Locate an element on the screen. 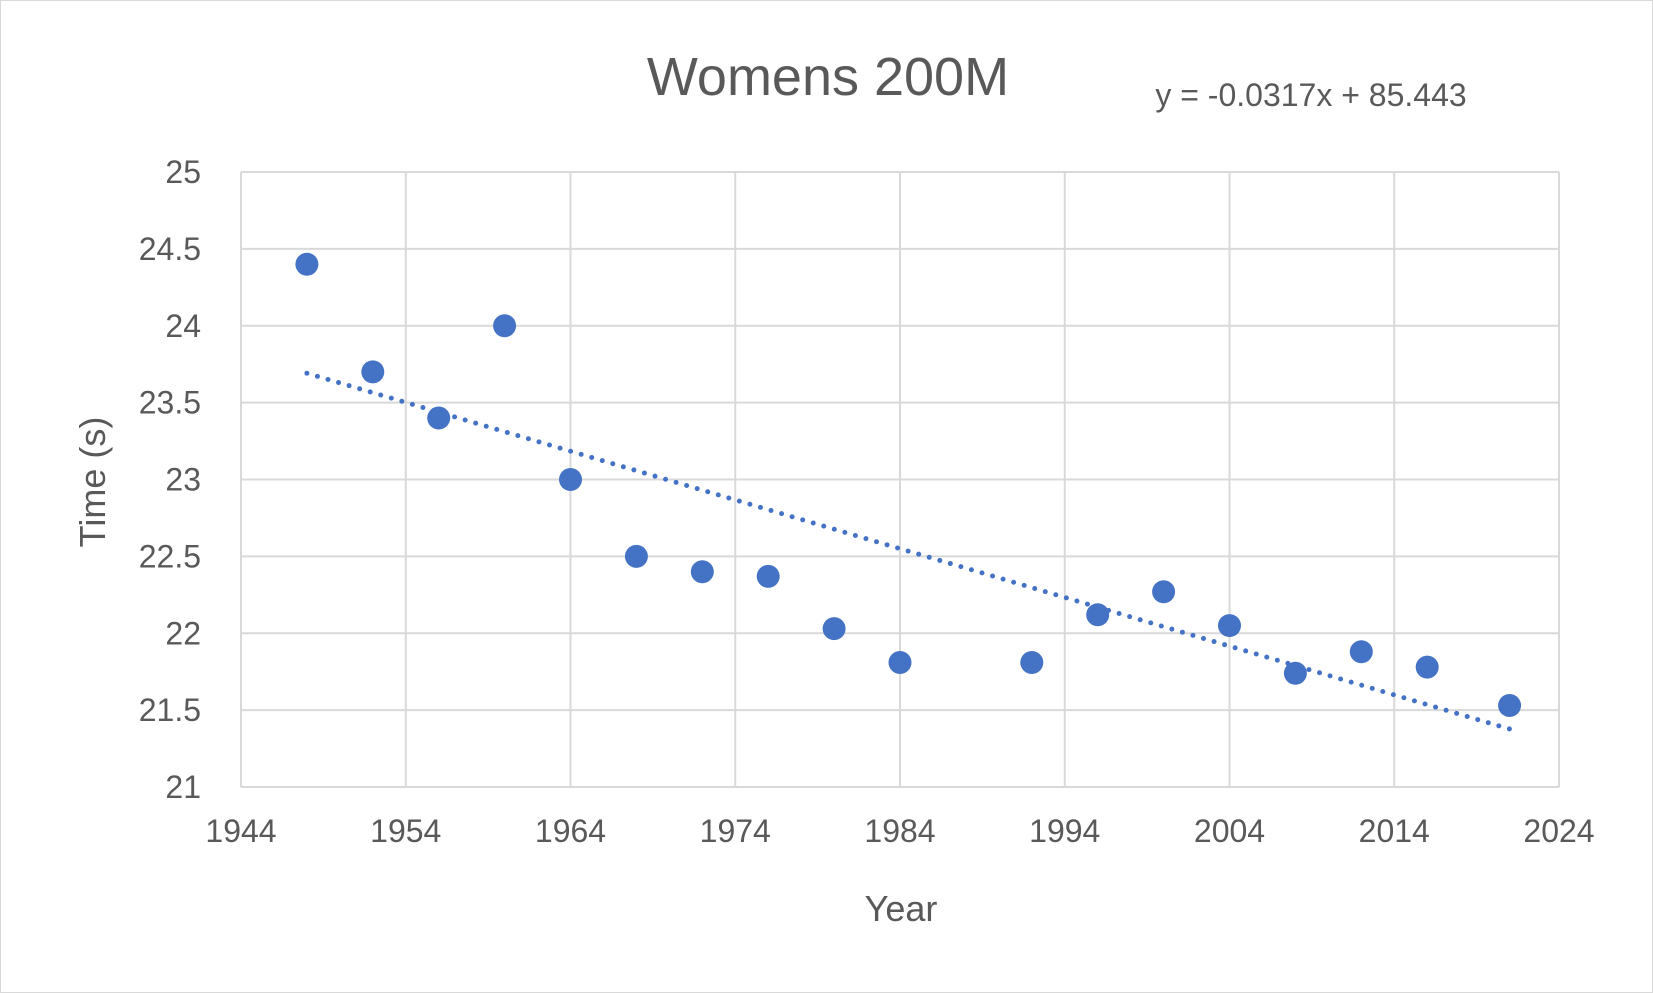  chart-title: Womens 200M is located at coordinates (828, 77).